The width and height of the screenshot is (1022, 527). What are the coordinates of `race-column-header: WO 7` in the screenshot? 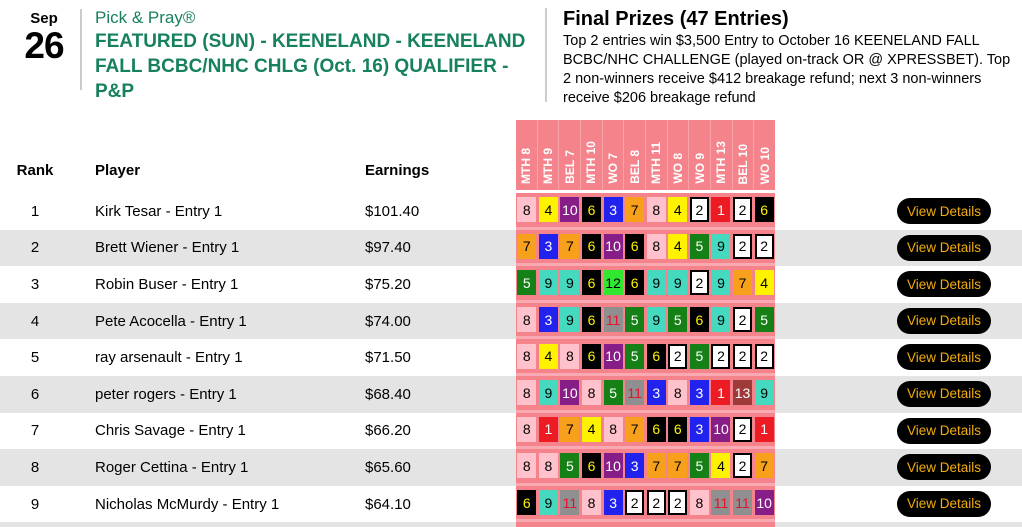 It's located at (614, 155).